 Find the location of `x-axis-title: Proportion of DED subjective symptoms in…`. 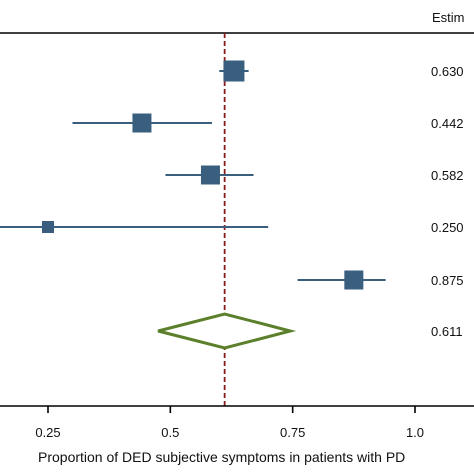

x-axis-title: Proportion of DED subjective symptoms in… is located at coordinates (221, 457).